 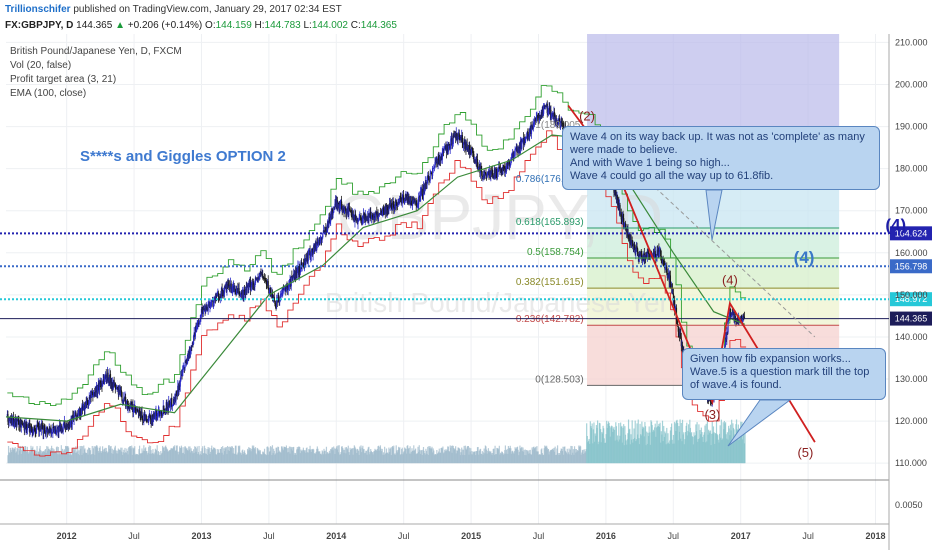 What do you see at coordinates (38, 9) in the screenshot?
I see `author-link: Trillionschifer` at bounding box center [38, 9].